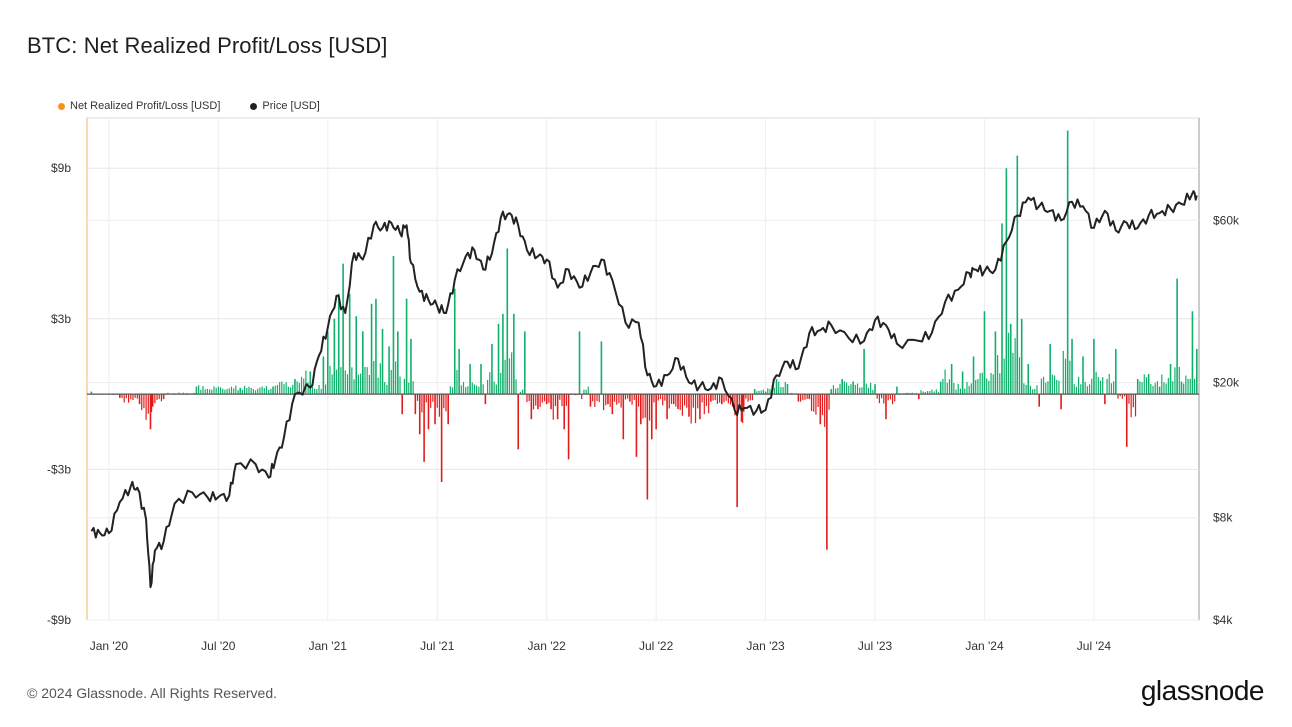 The height and width of the screenshot is (727, 1292). Describe the element at coordinates (109, 646) in the screenshot. I see `x-tick-label: Jan '20` at that location.